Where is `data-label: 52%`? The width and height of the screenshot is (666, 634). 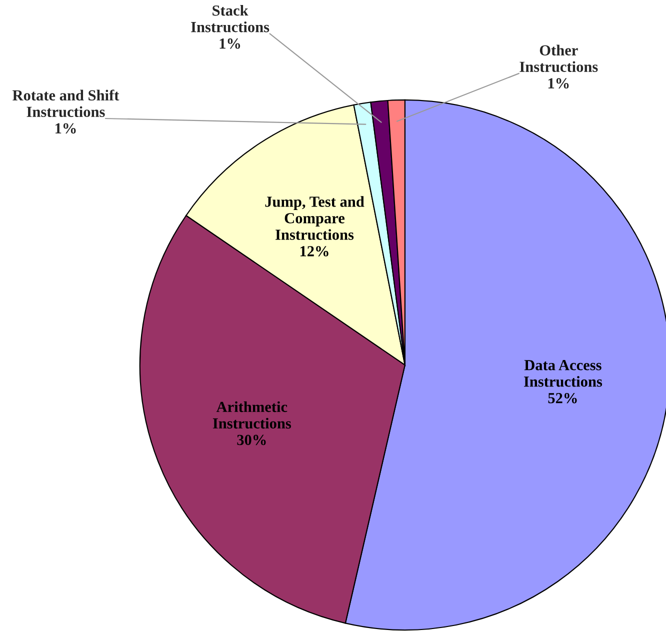
data-label: 52% is located at coordinates (562, 398).